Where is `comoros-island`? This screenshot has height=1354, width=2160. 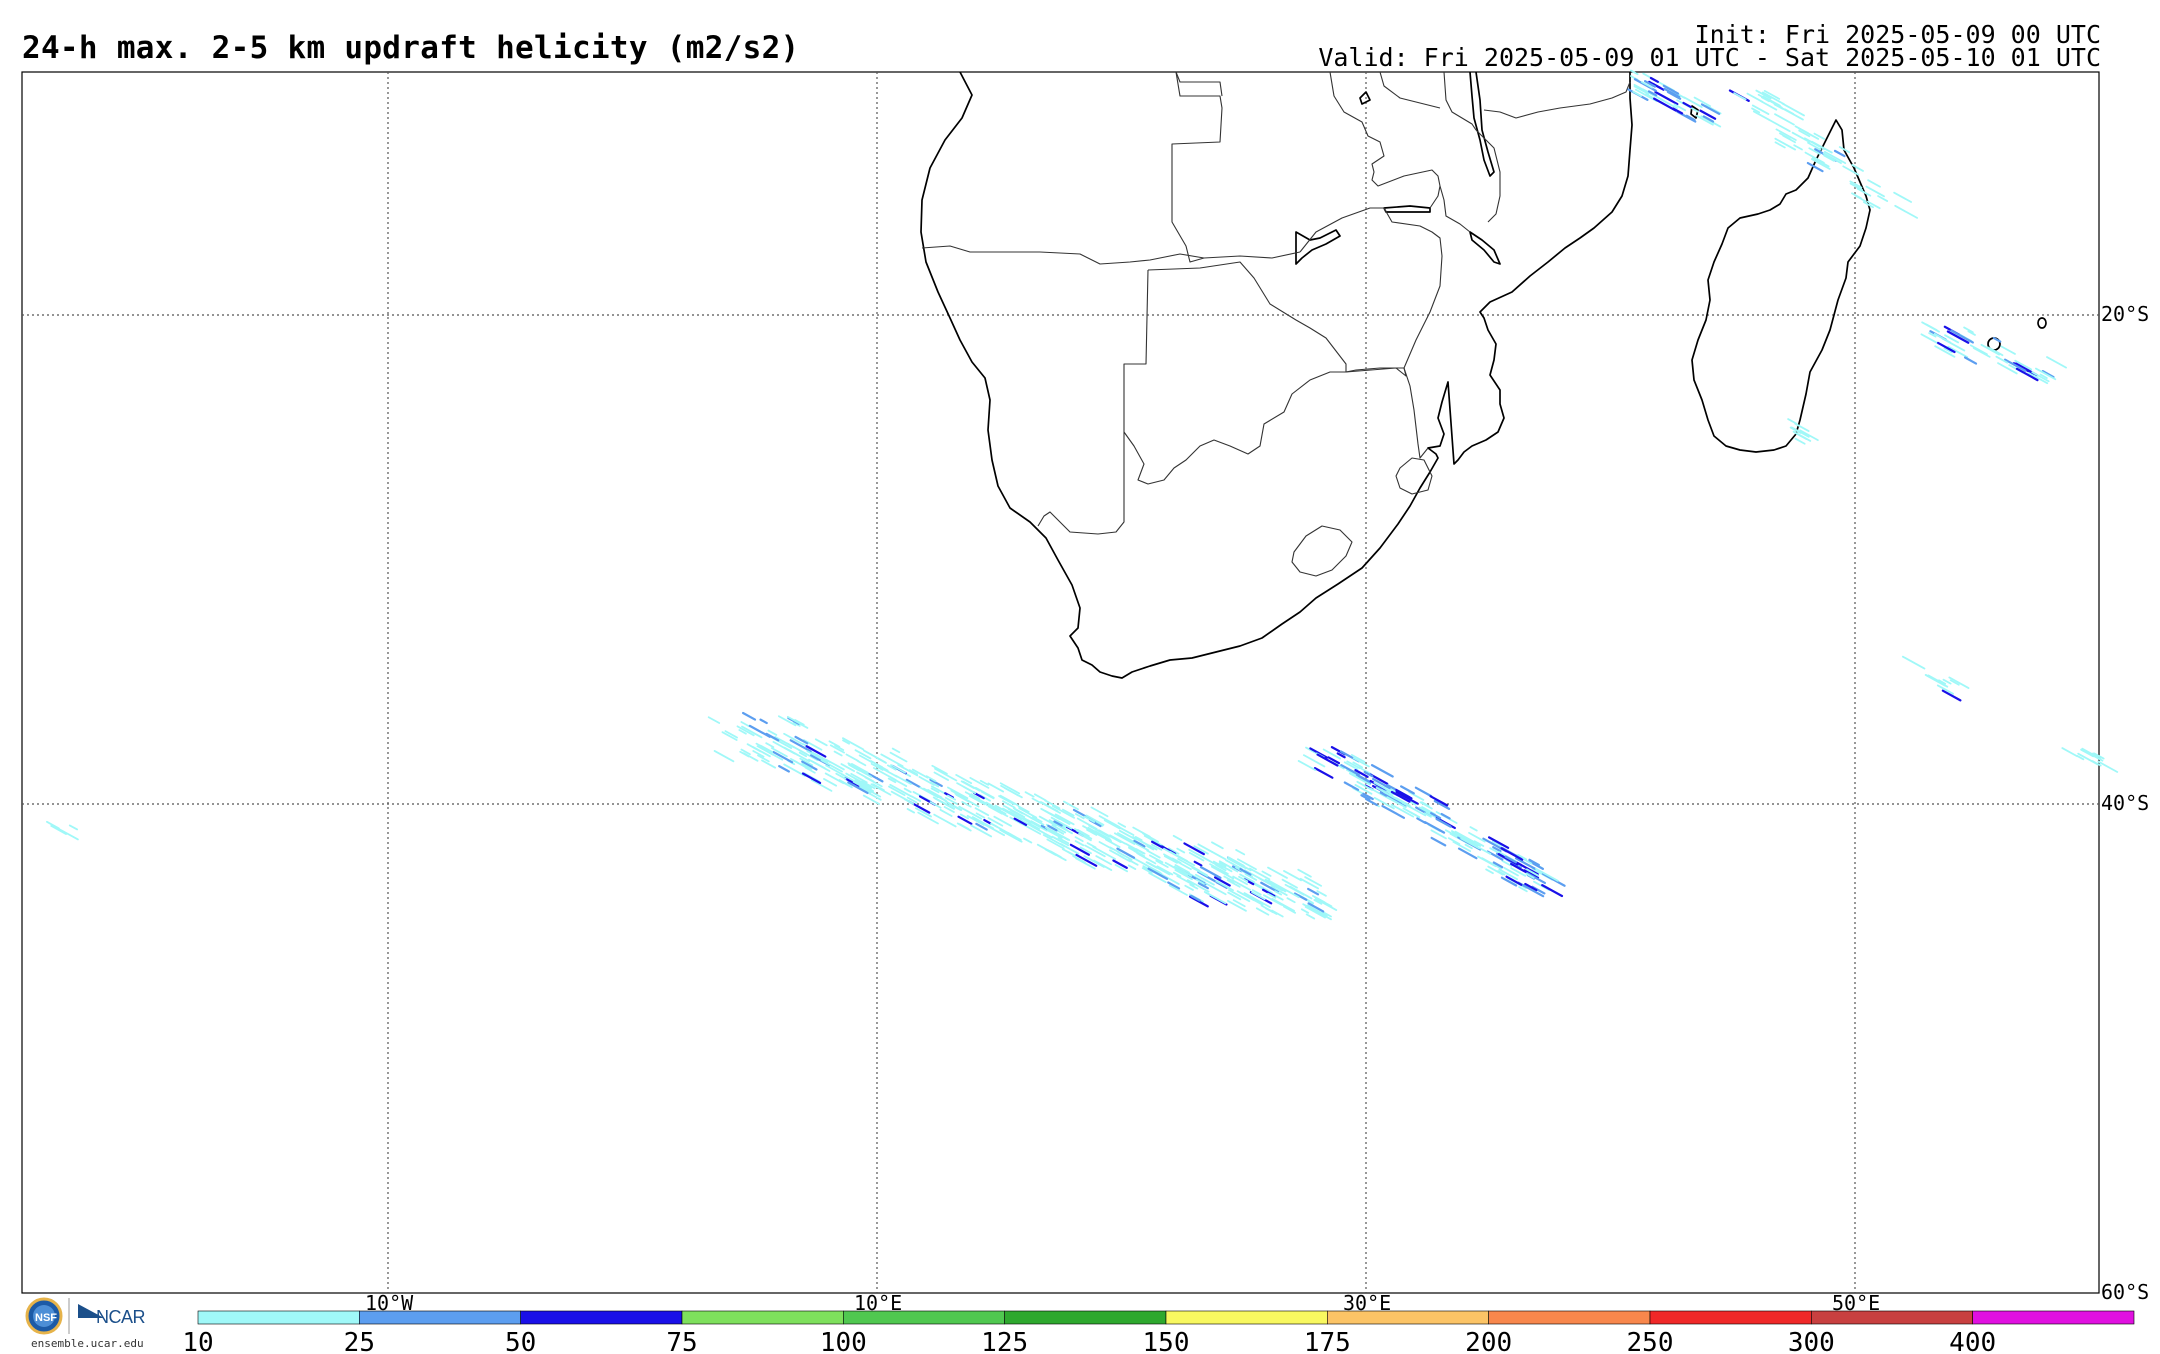 comoros-island is located at coordinates (1694, 112).